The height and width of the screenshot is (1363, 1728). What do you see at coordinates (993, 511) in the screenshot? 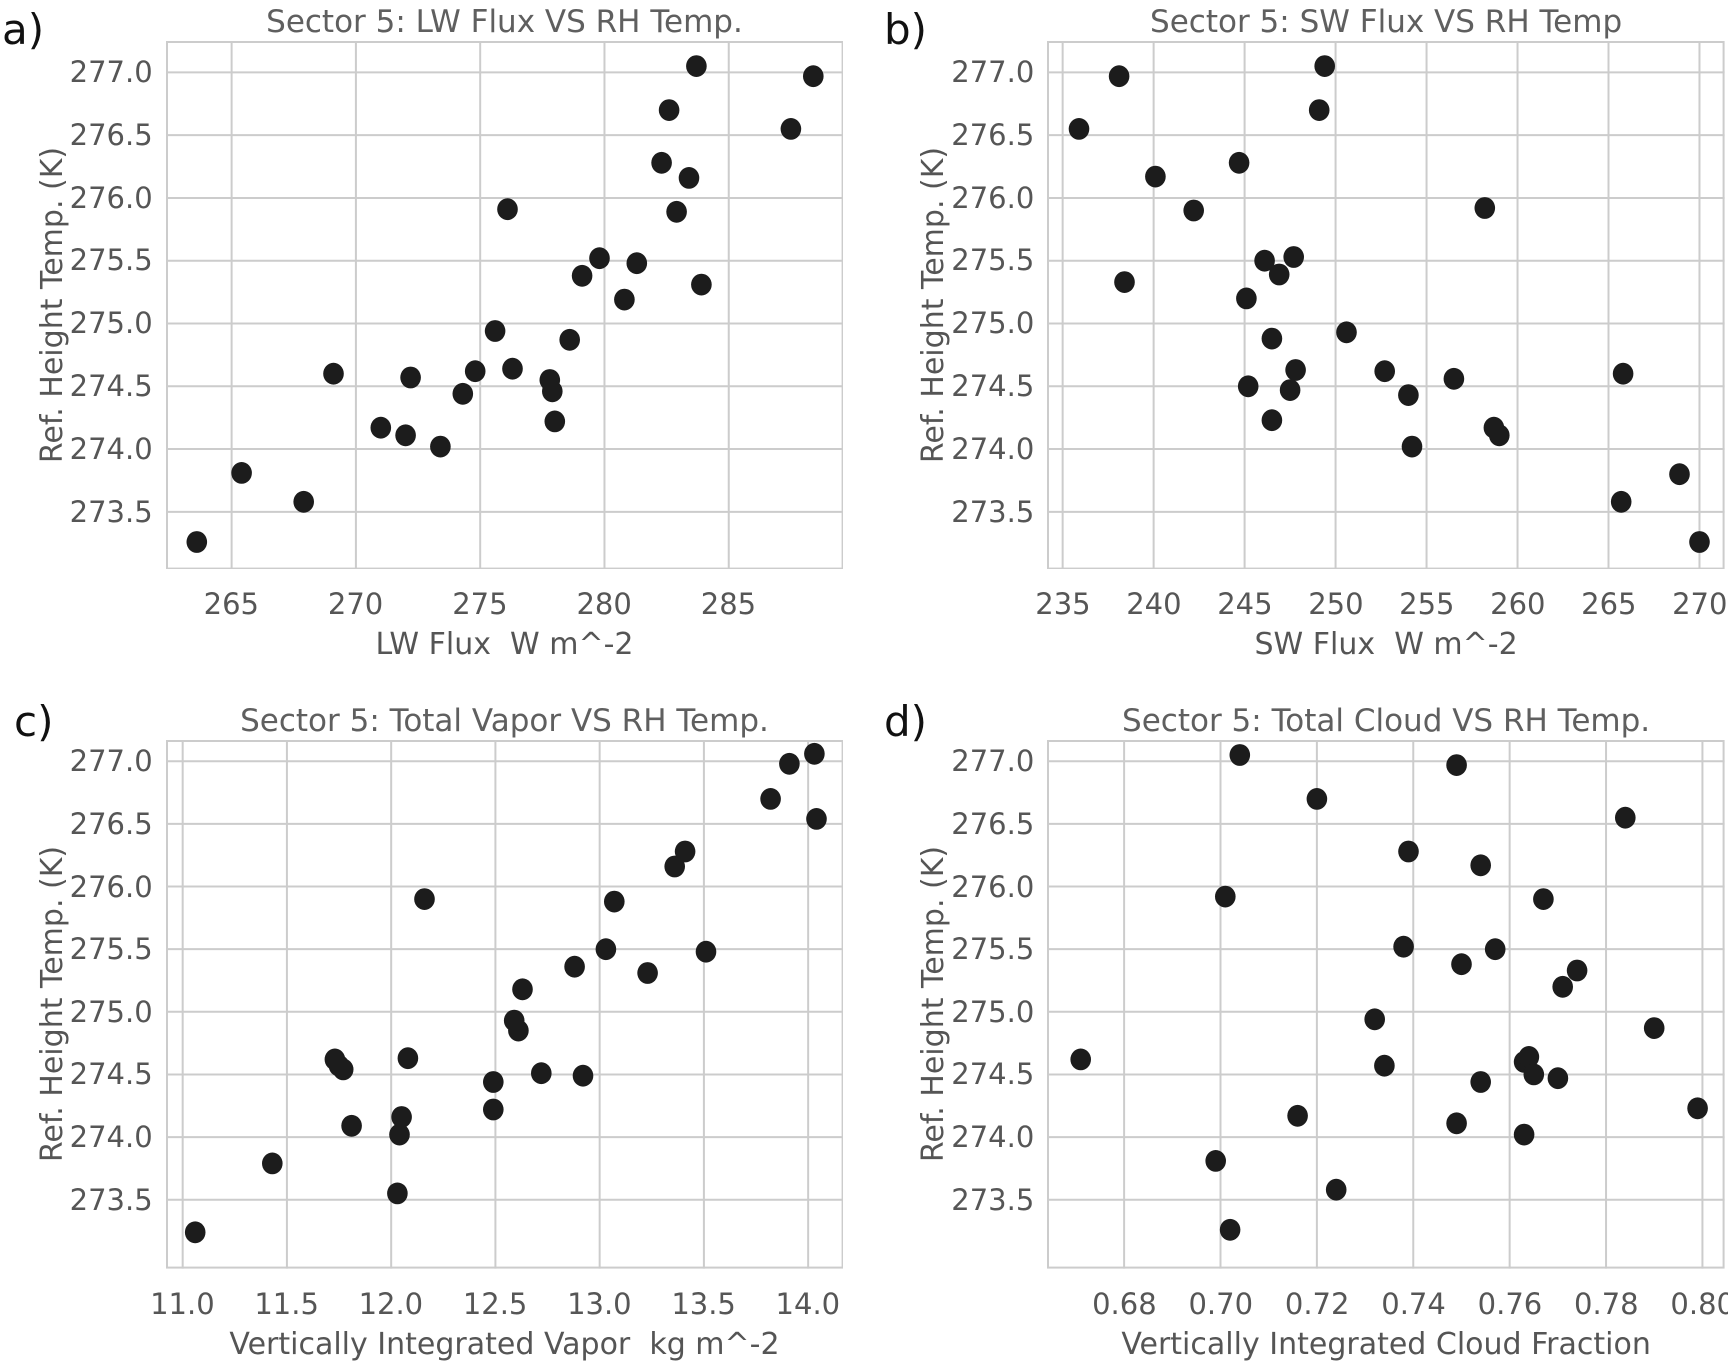
I see `y-tick-label: 273.5` at bounding box center [993, 511].